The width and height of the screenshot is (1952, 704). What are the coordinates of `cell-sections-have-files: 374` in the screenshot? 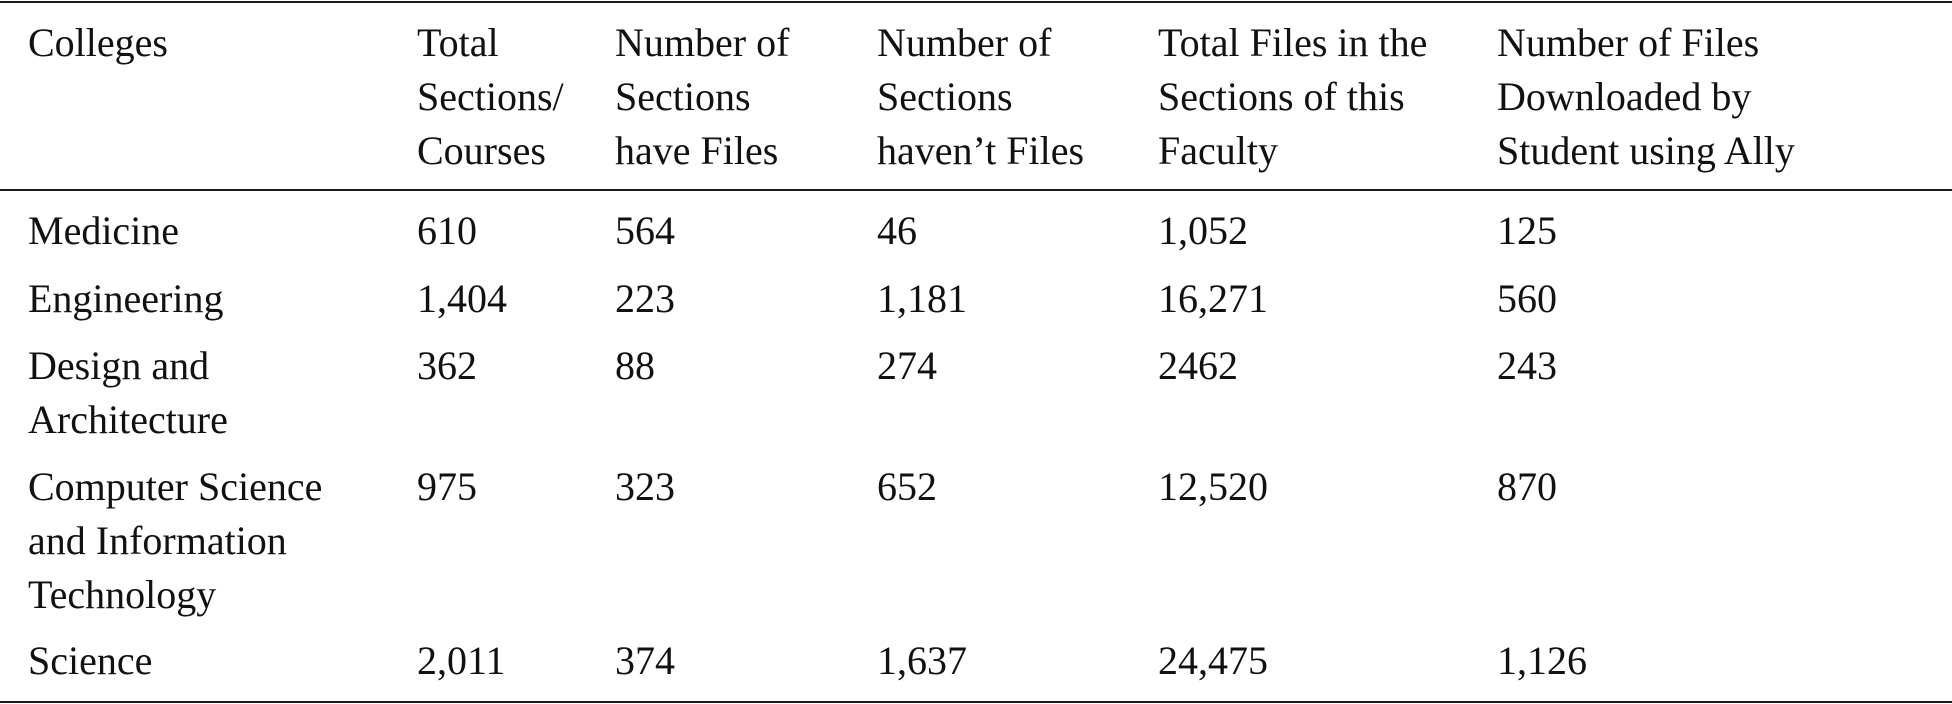 It's located at (645, 660).